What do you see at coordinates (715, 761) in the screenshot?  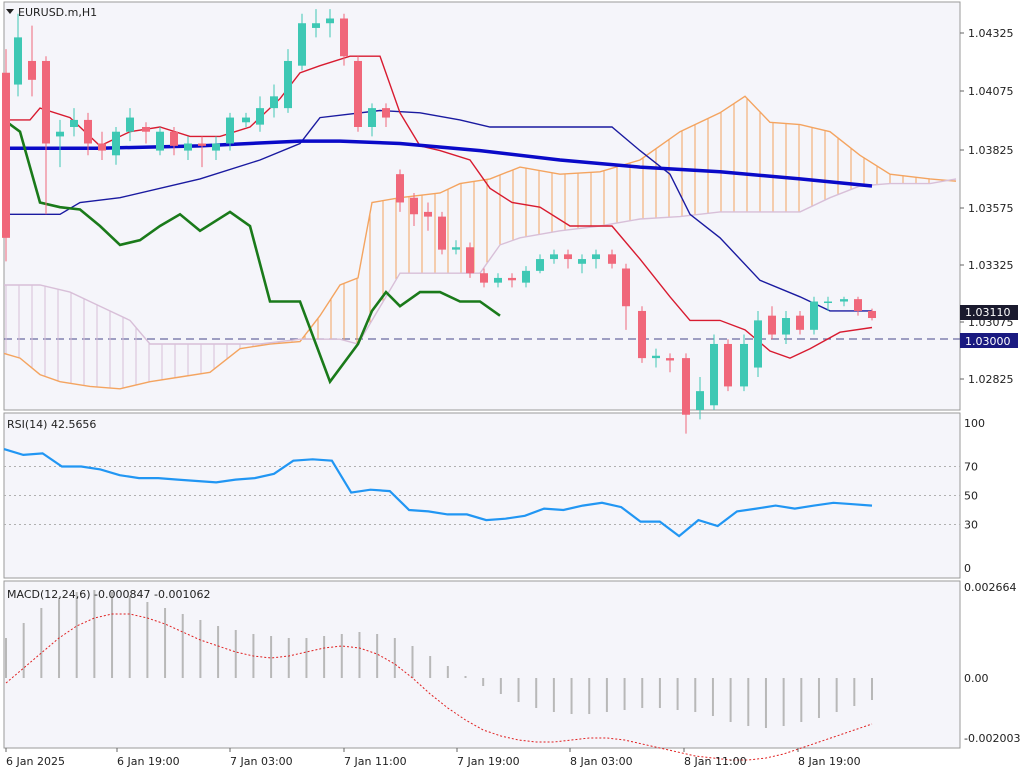 I see `time-tick-label: 8 Jan 11:00` at bounding box center [715, 761].